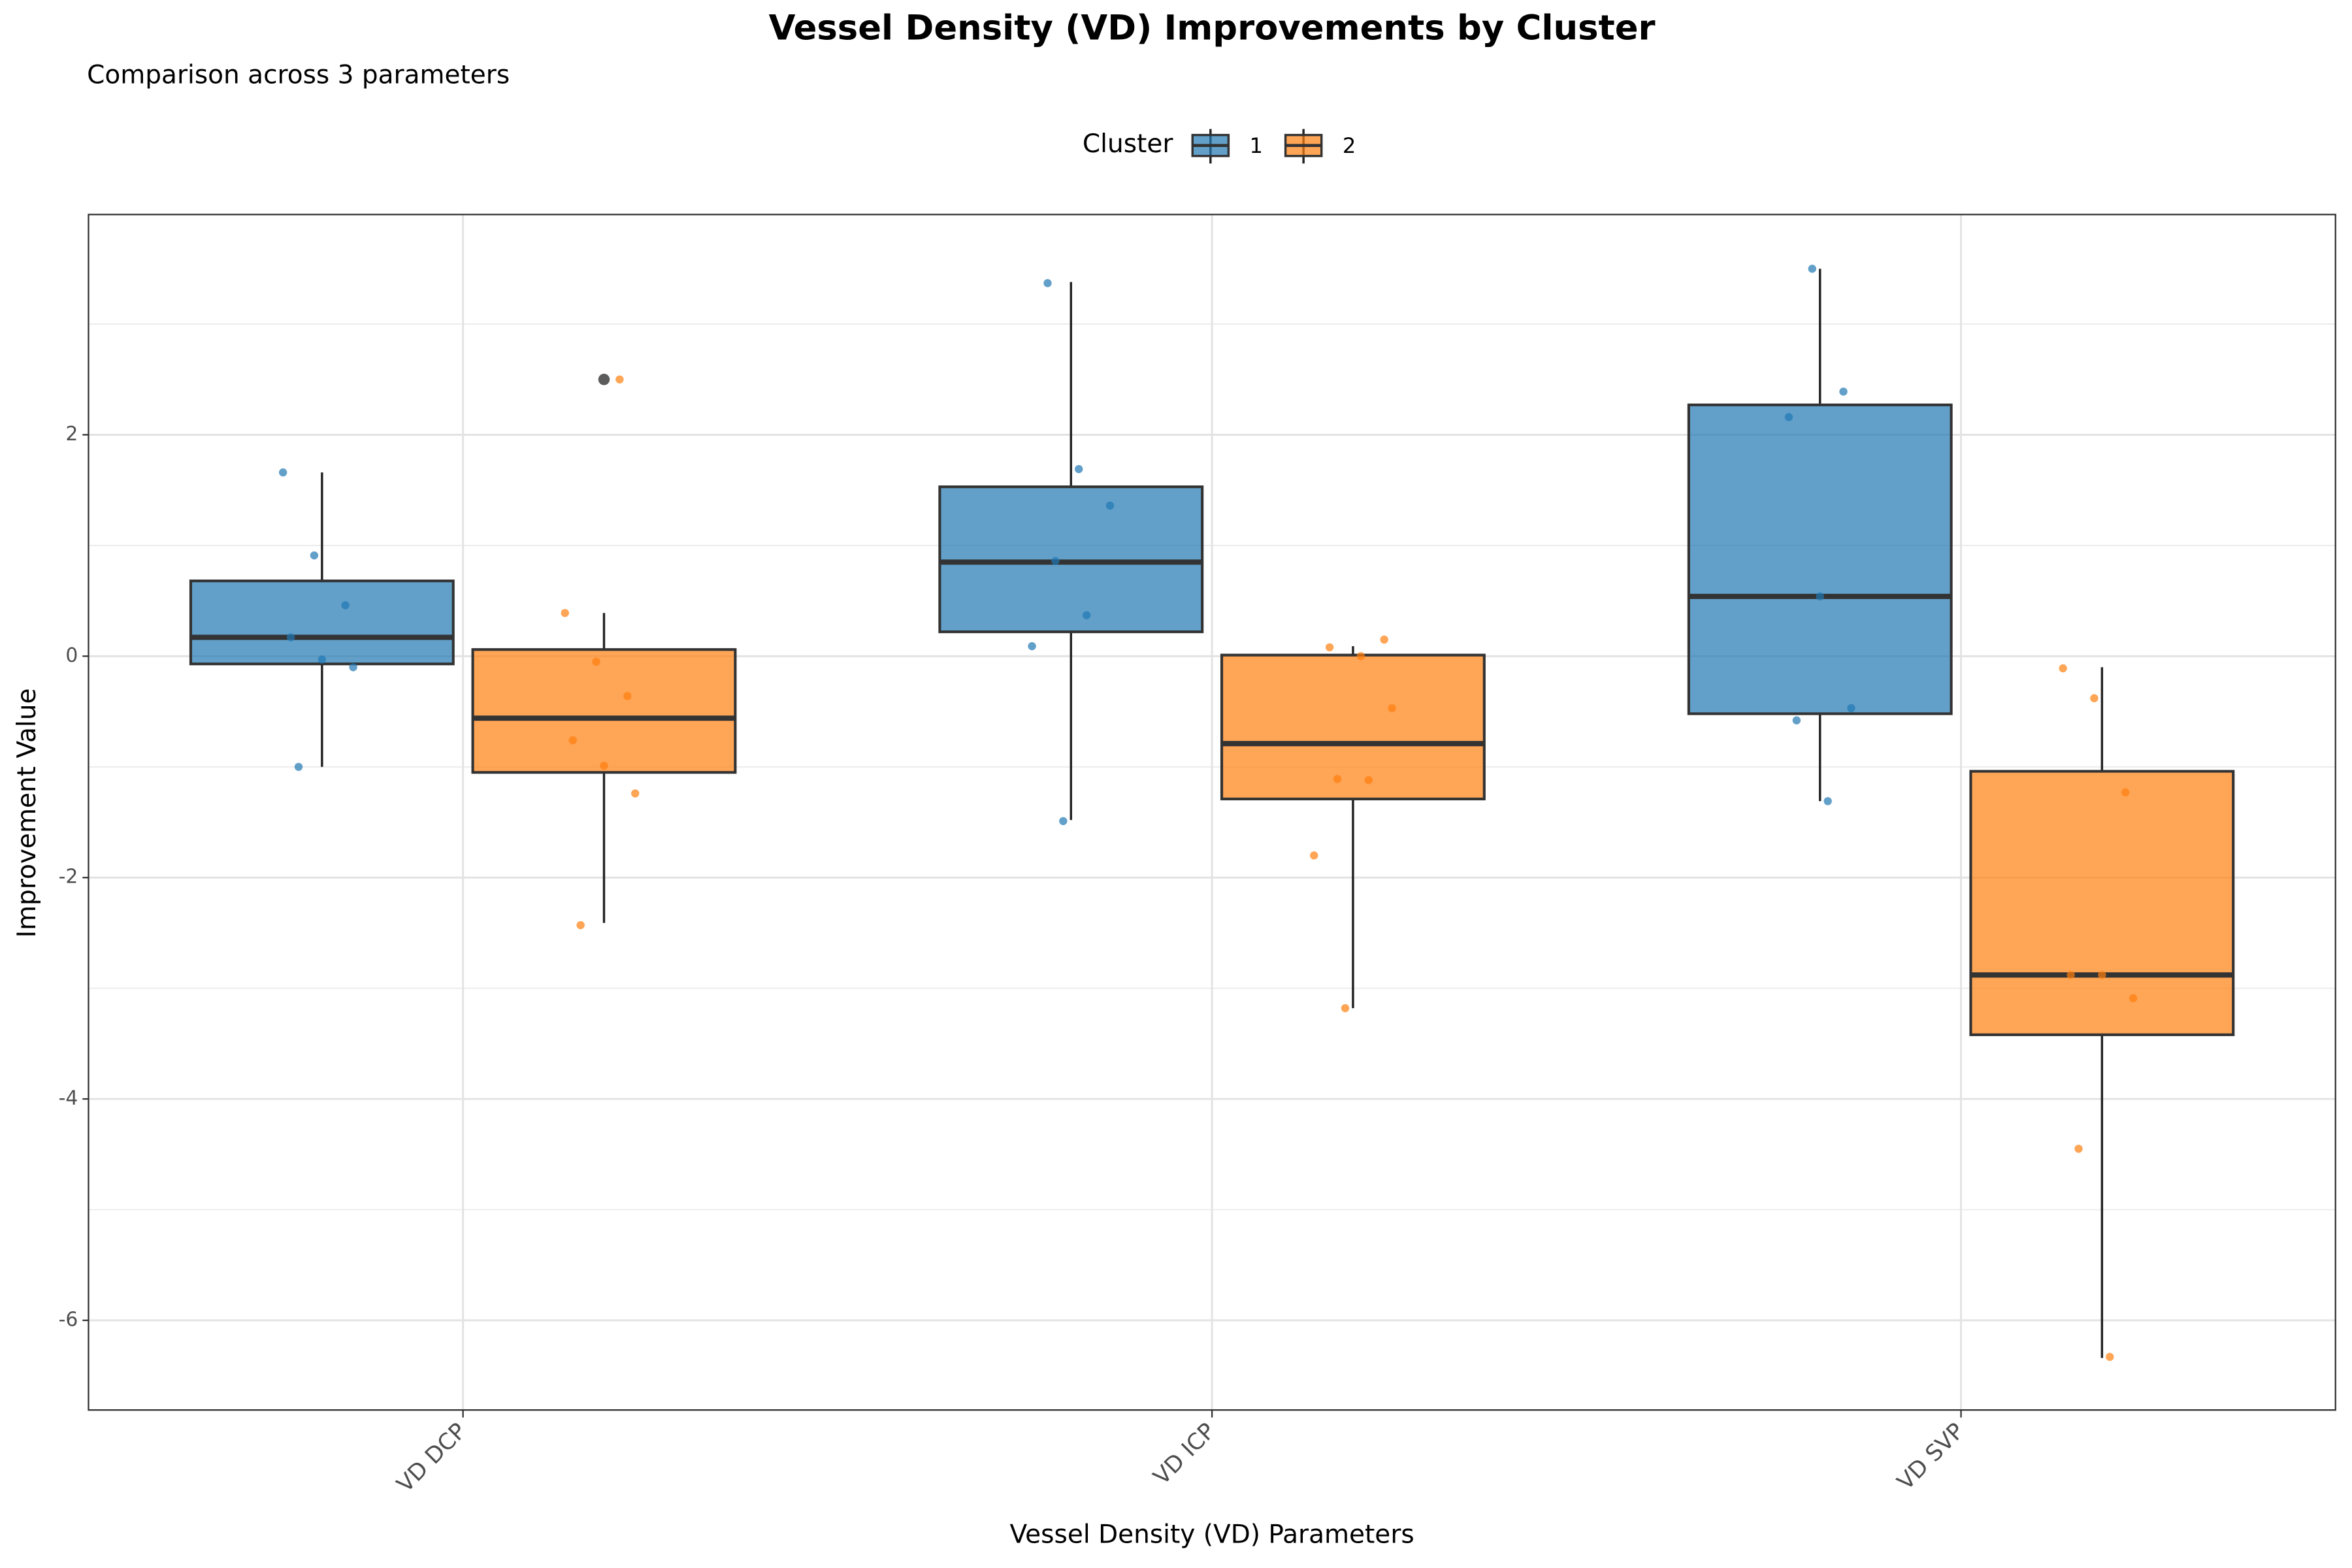 This screenshot has width=2352, height=1568. What do you see at coordinates (71, 434) in the screenshot?
I see `y-tick-label: 2` at bounding box center [71, 434].